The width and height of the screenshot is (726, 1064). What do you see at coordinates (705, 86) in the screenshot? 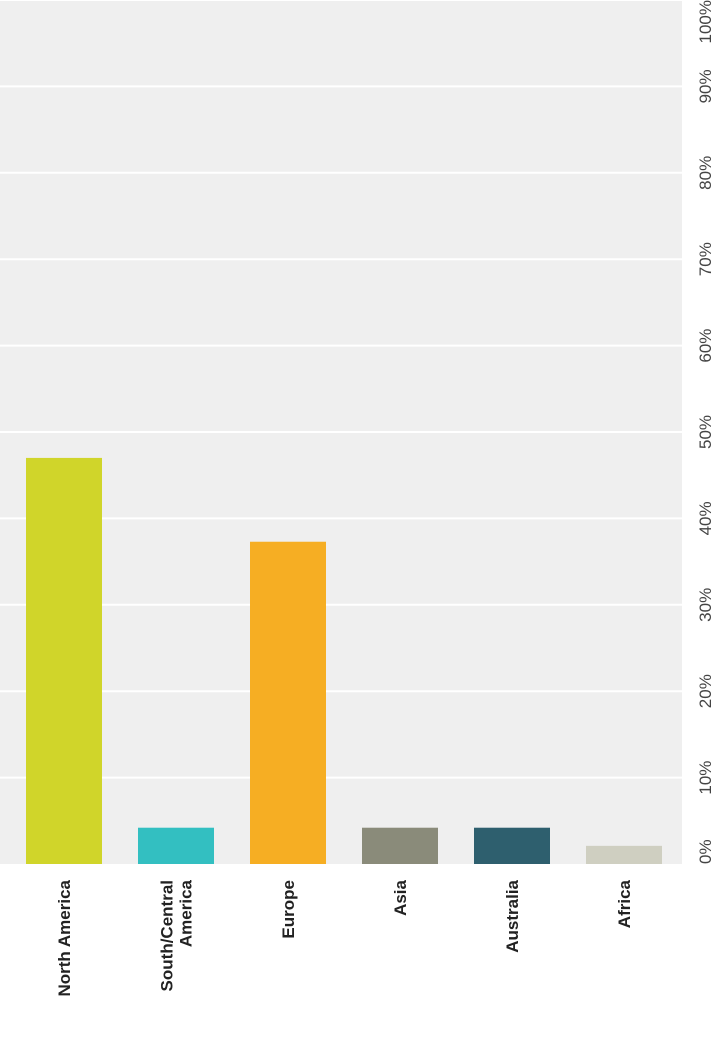
I see `y-tick-label: 90%` at bounding box center [705, 86].